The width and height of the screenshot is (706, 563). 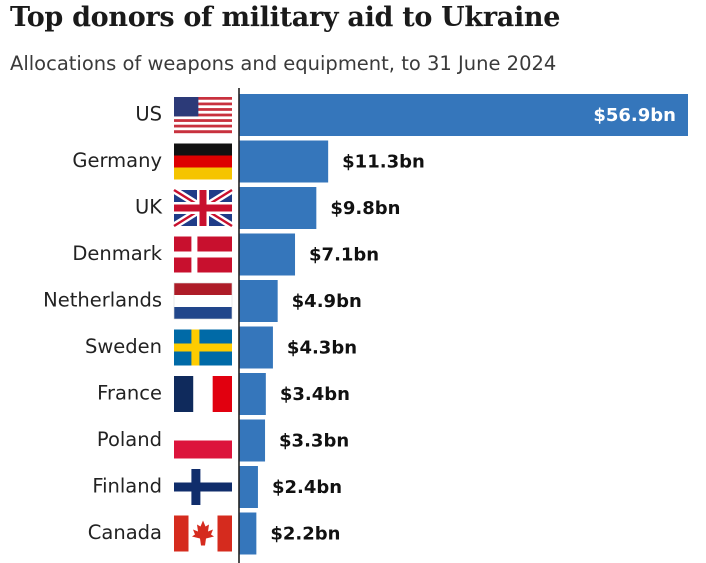 What do you see at coordinates (148, 114) in the screenshot?
I see `country-label: US` at bounding box center [148, 114].